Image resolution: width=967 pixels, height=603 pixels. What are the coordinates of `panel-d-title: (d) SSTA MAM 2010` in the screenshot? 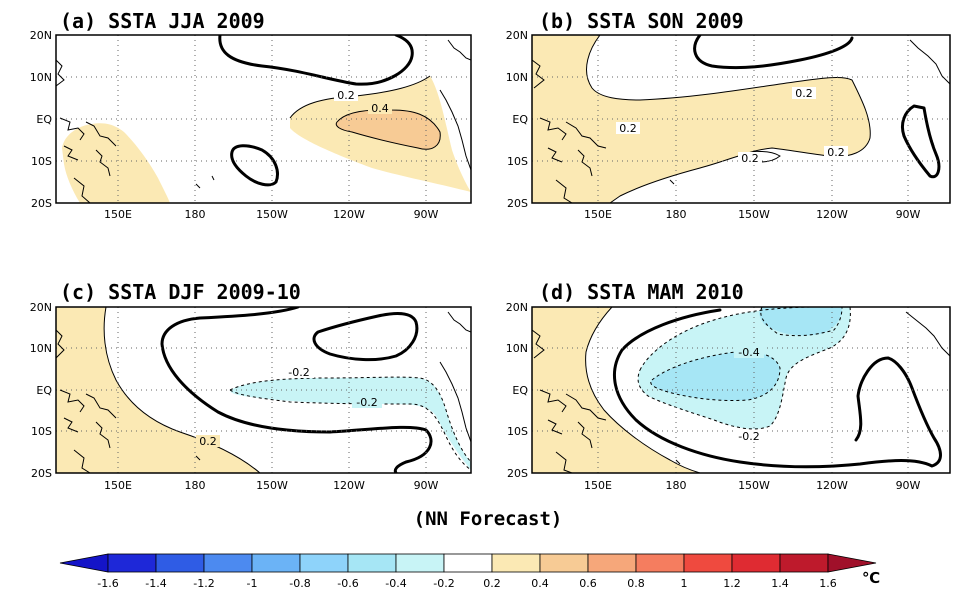 It's located at (641, 292).